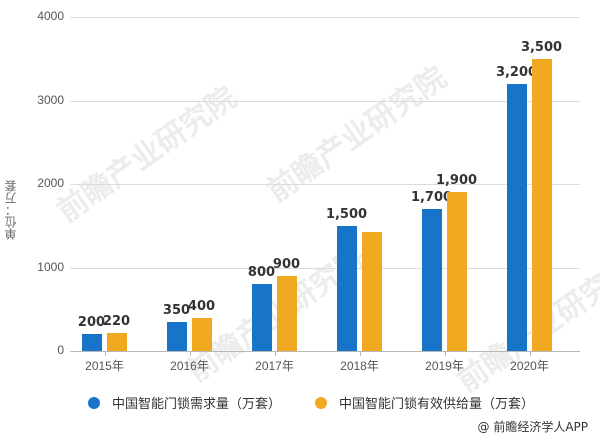 The image size is (600, 439). What do you see at coordinates (456, 181) in the screenshot?
I see `data-label: 1,900` at bounding box center [456, 181].